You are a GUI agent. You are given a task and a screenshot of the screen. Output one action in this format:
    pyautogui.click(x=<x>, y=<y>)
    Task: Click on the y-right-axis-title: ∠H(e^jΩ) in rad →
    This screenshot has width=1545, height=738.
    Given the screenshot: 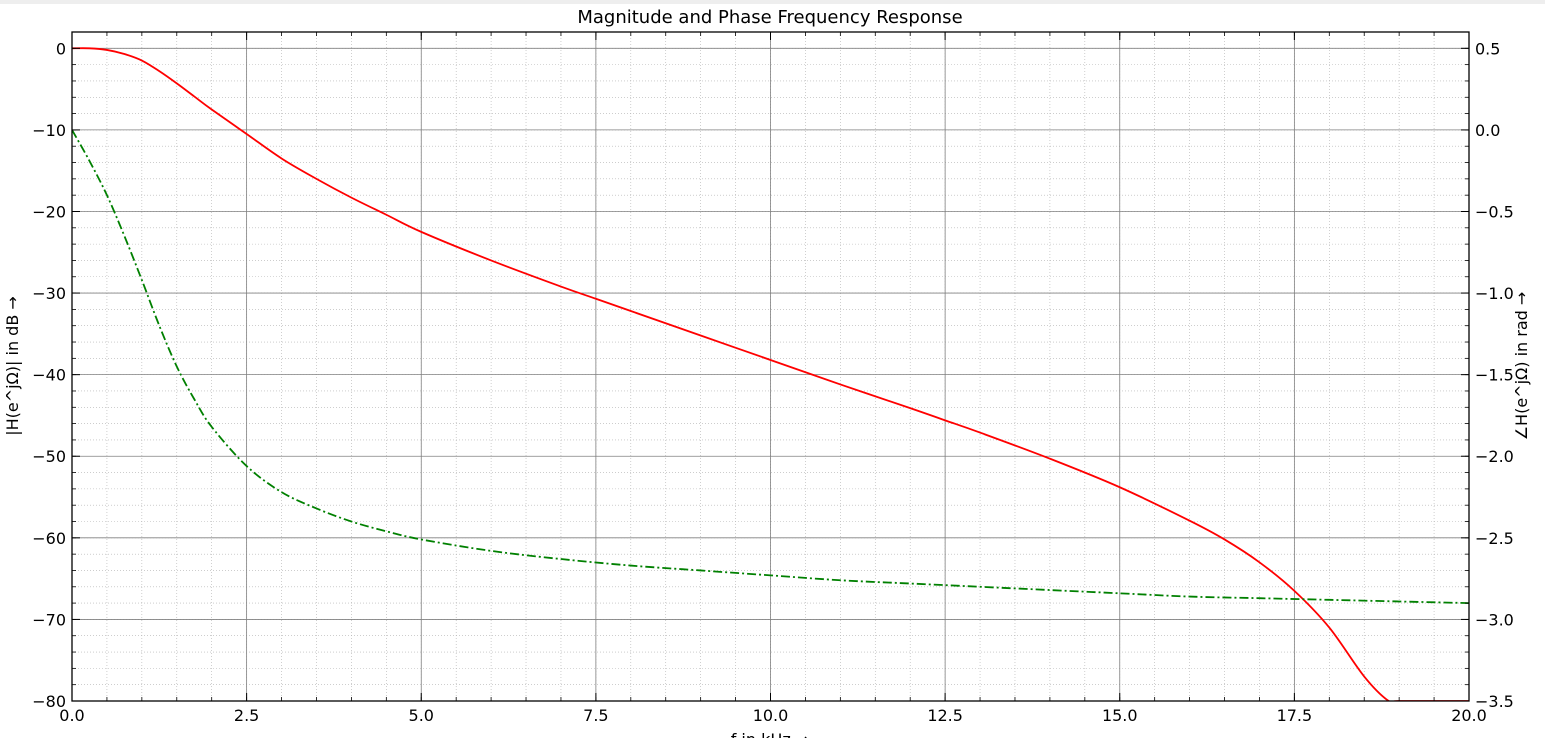 What is the action you would take?
    pyautogui.click(x=1521, y=366)
    